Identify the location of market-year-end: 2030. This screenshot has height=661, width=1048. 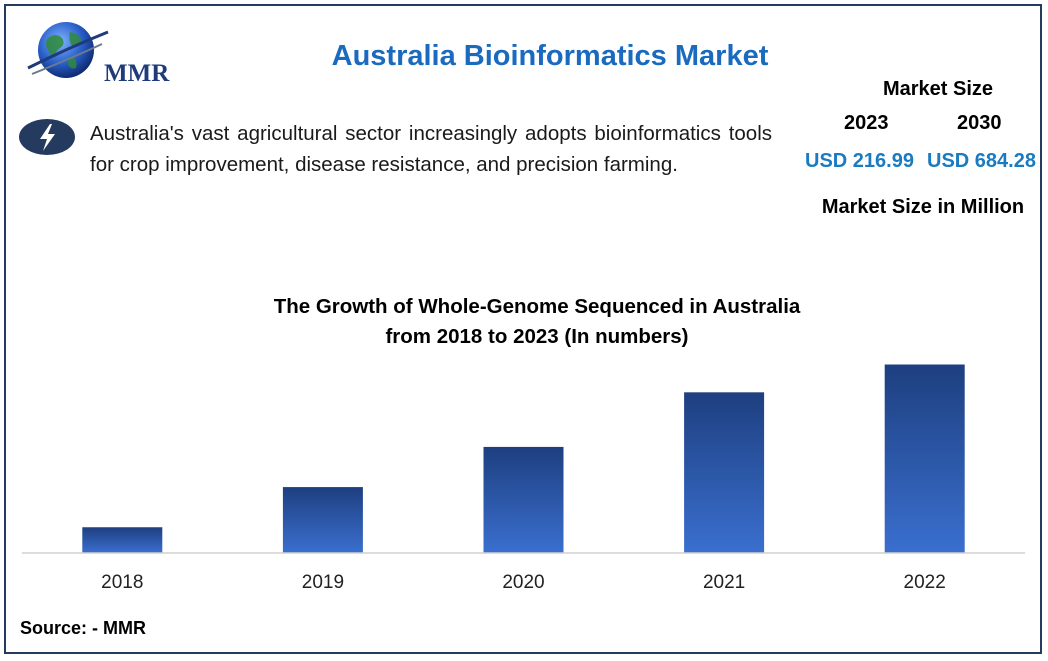
(979, 123).